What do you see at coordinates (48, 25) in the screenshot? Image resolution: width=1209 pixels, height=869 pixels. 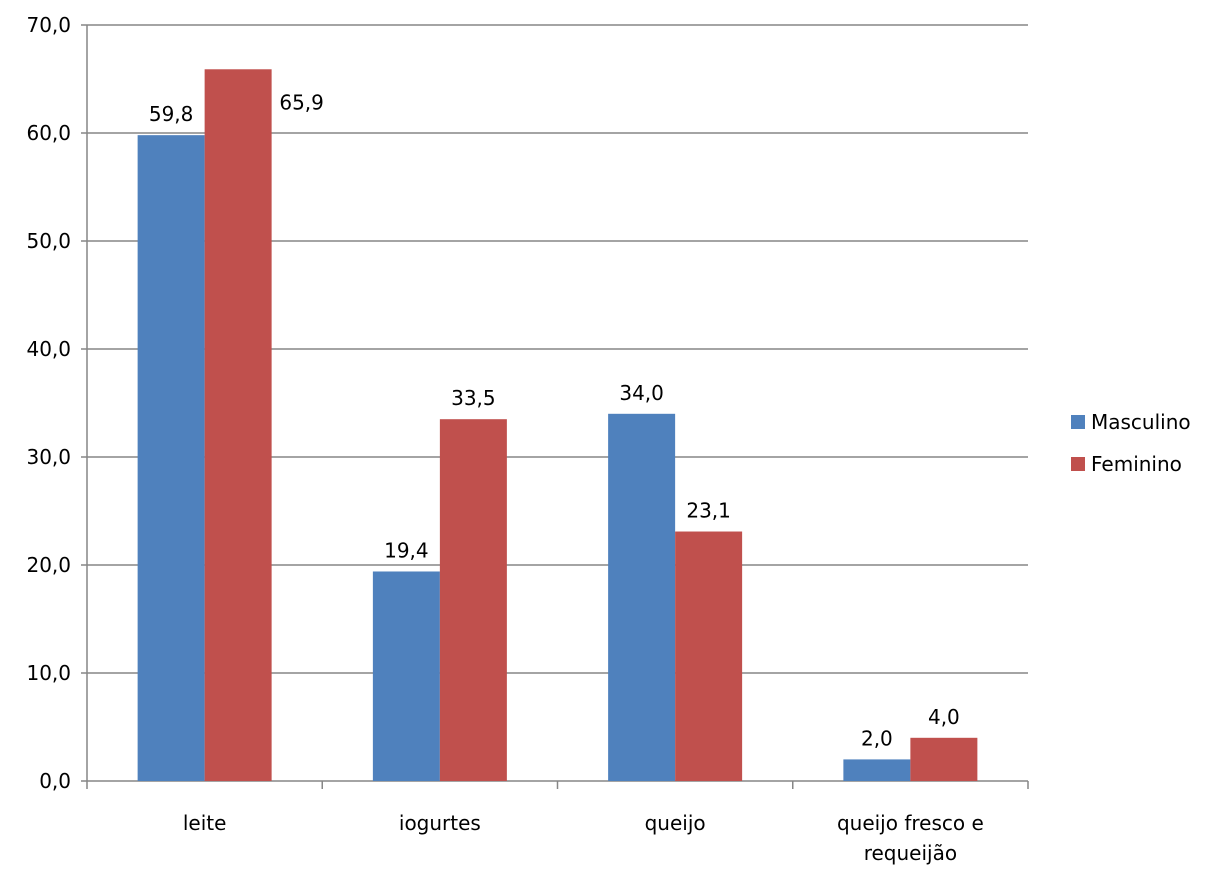 I see `y-tick-label: 70,0` at bounding box center [48, 25].